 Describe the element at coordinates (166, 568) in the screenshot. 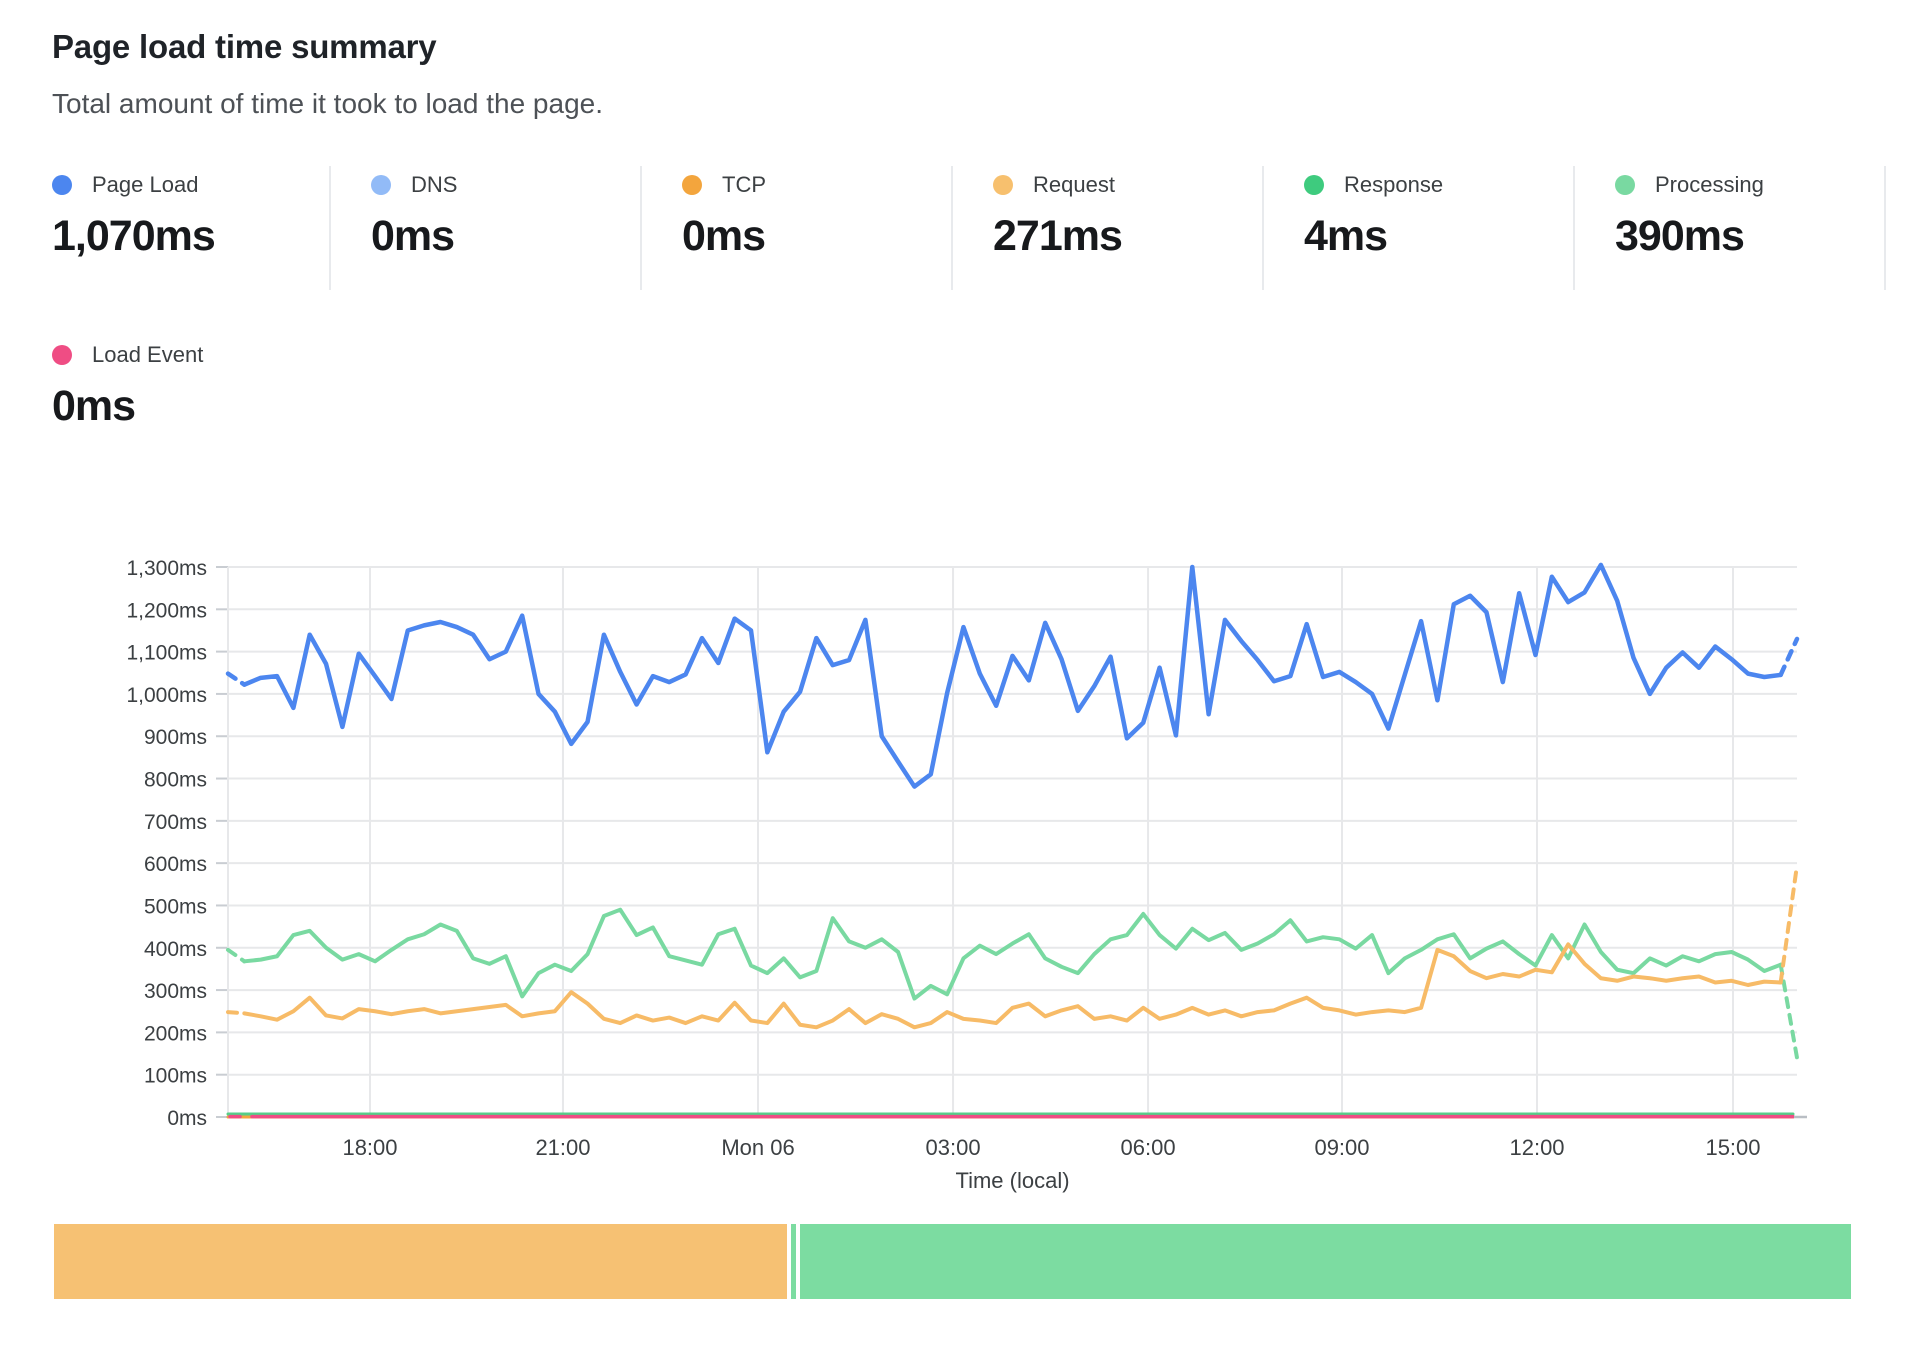

I see `y-axis-label: 1,300ms` at that location.